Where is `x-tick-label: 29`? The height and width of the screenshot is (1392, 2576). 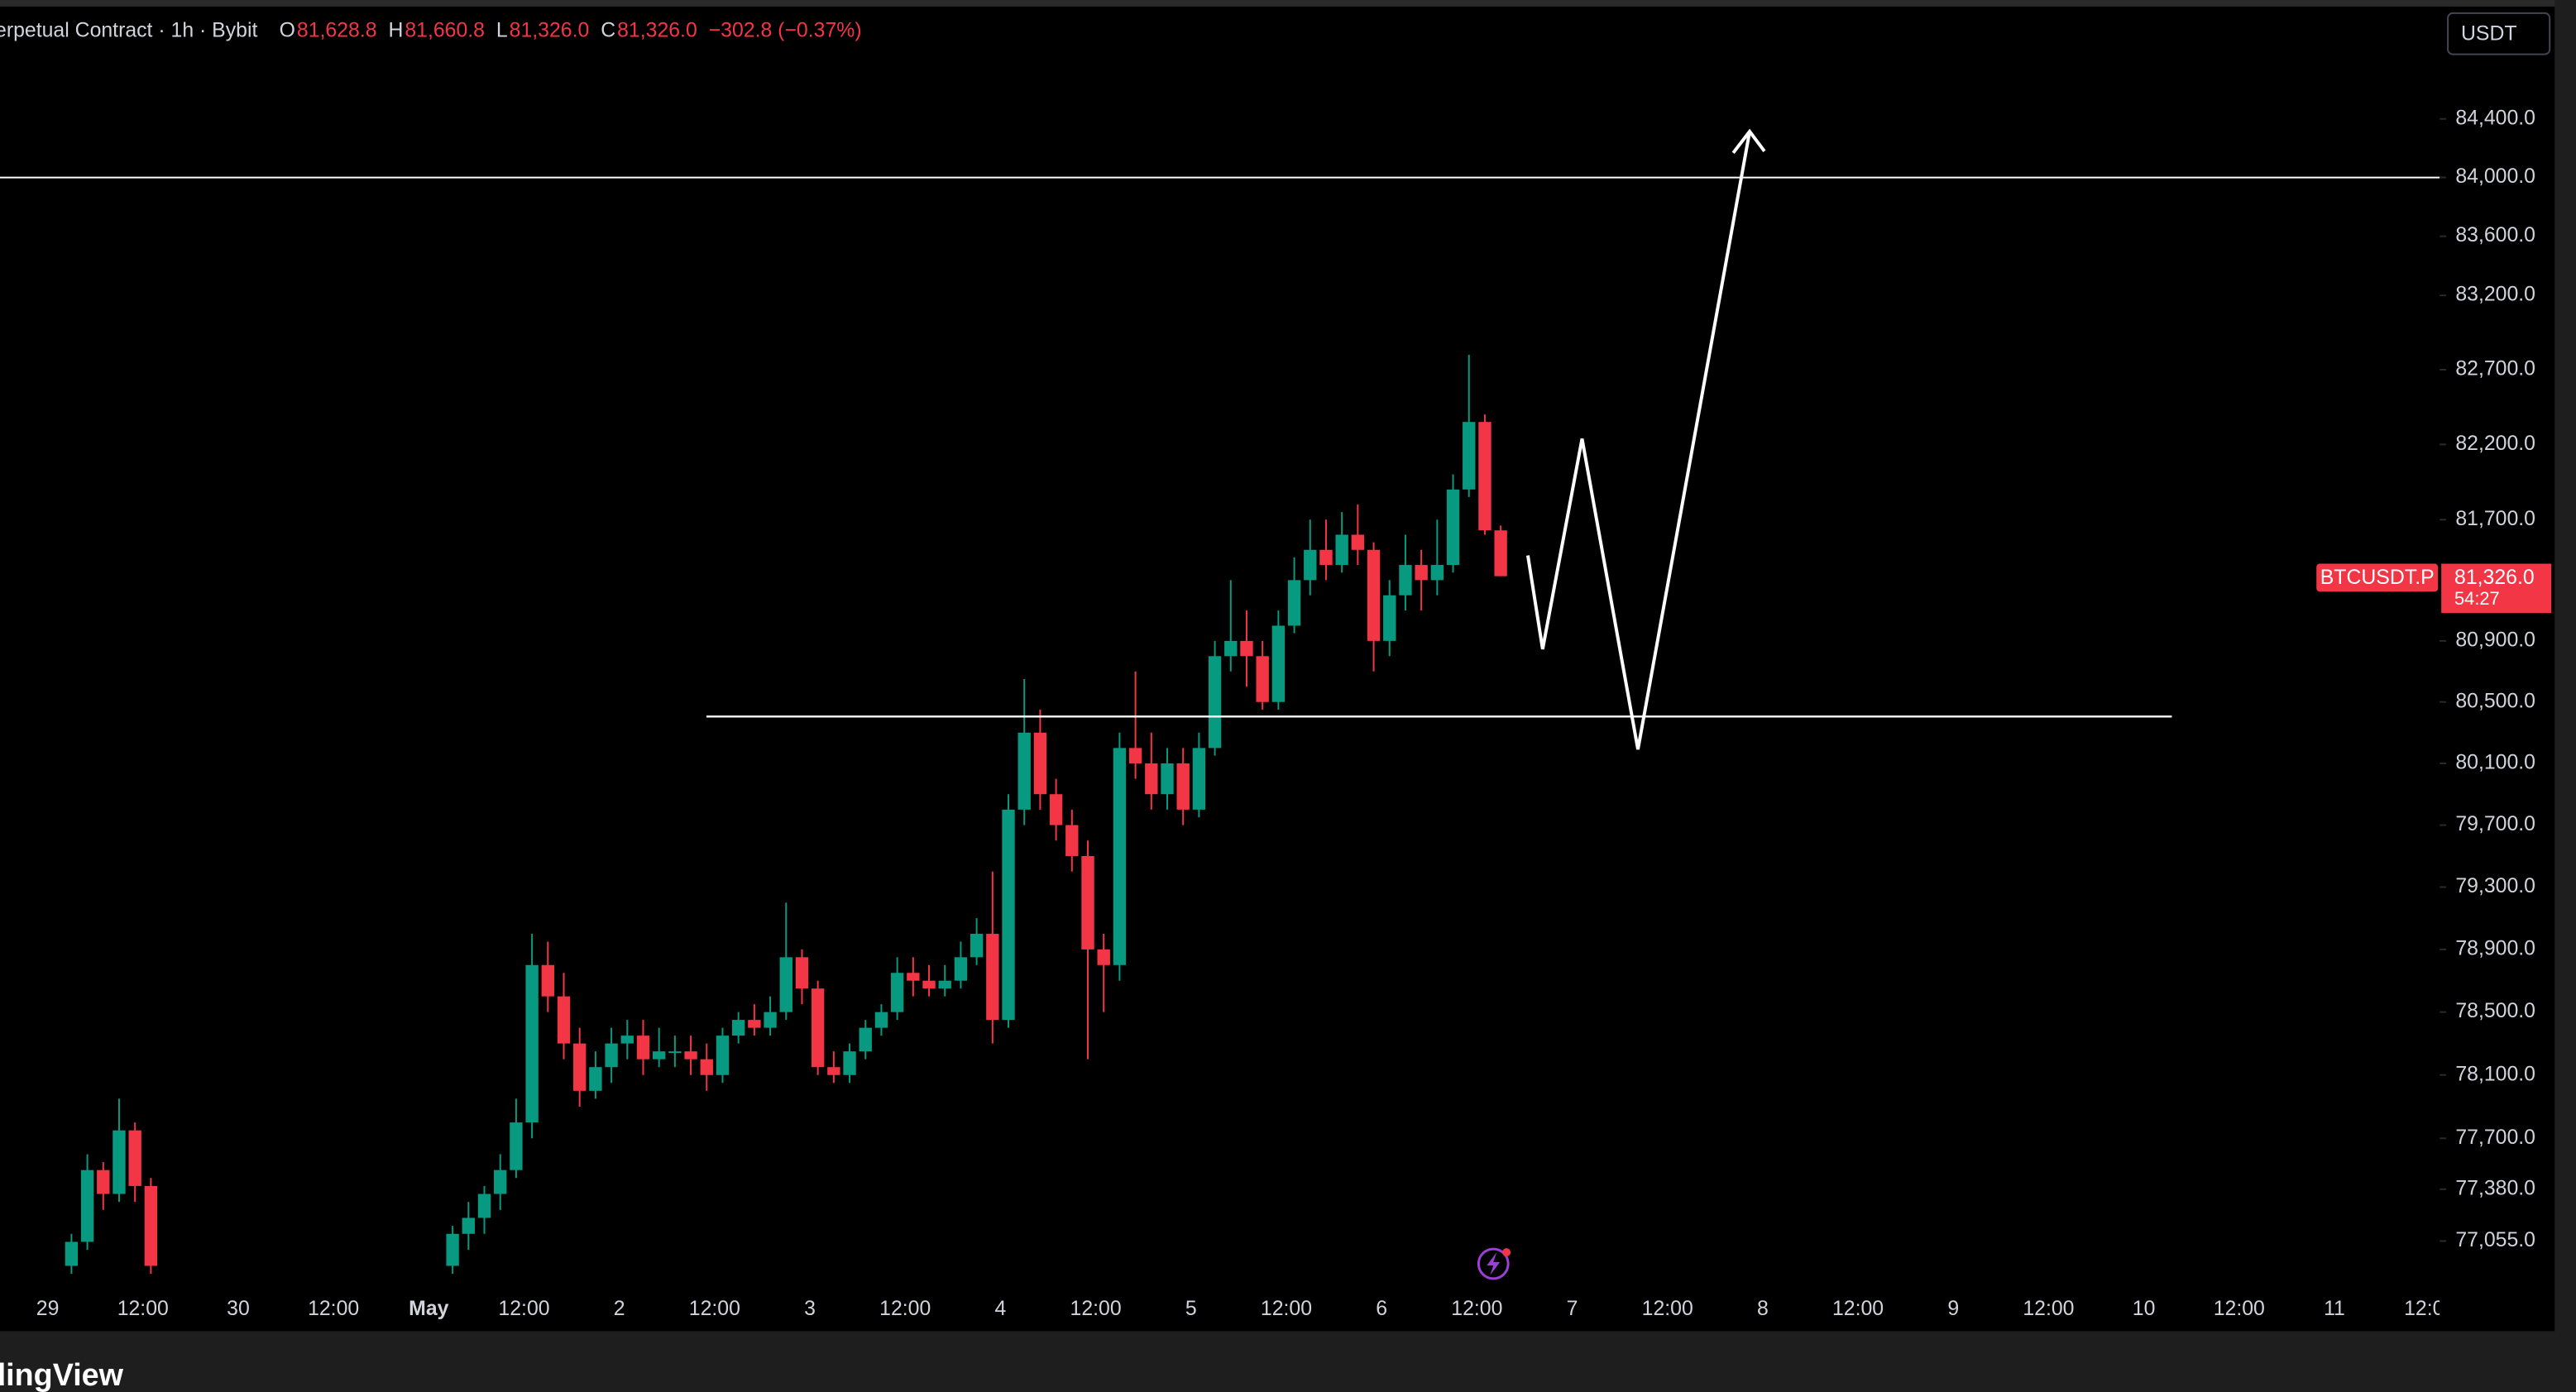 x-tick-label: 29 is located at coordinates (48, 1309).